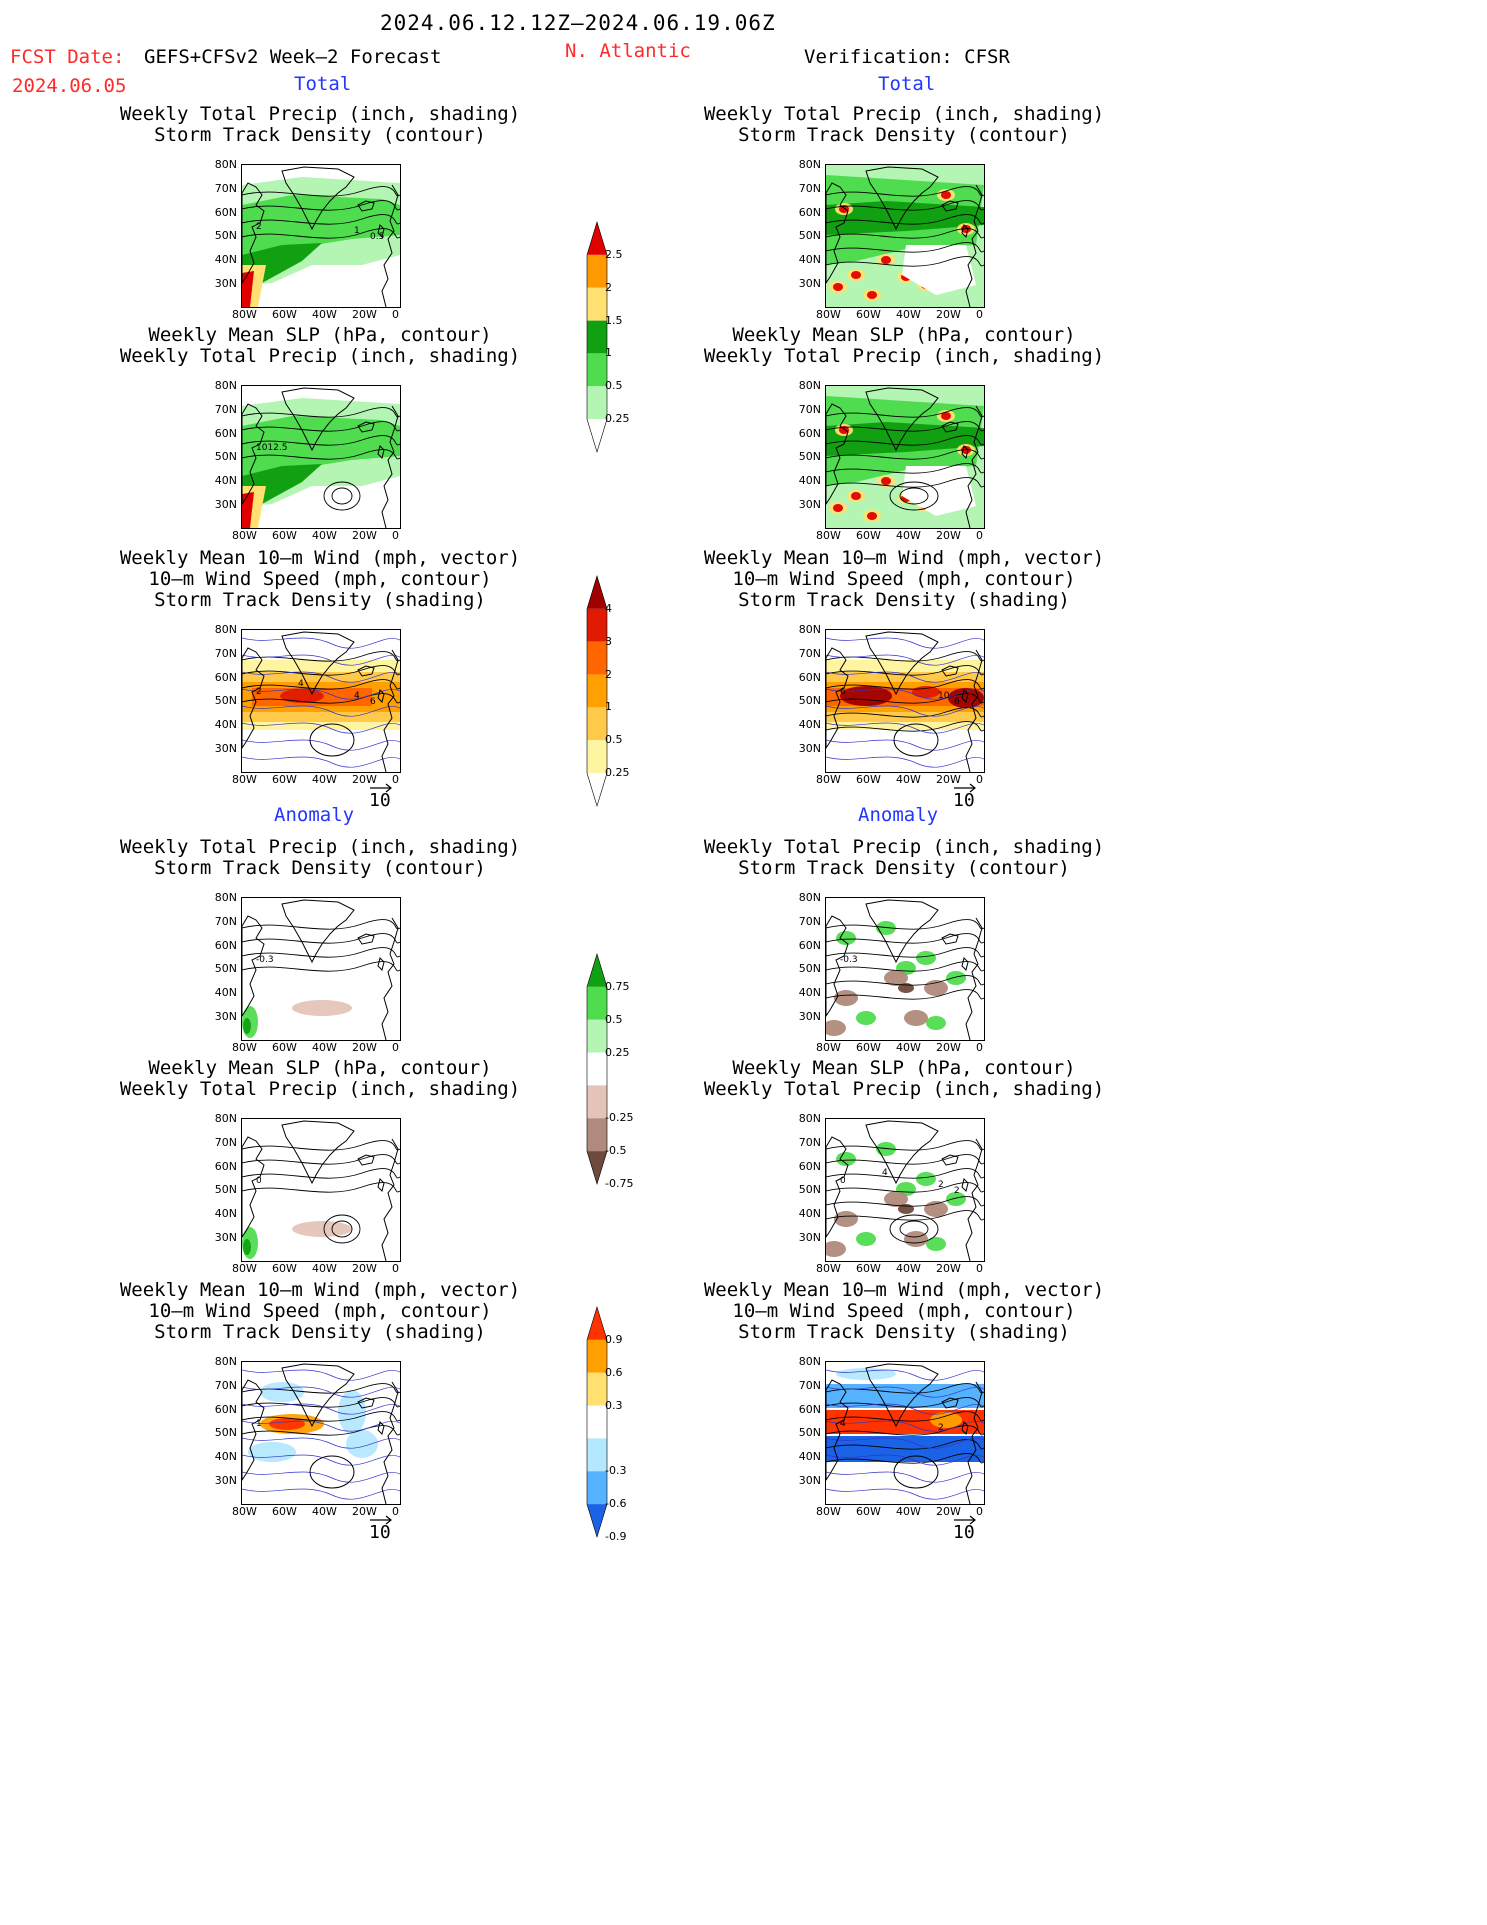  I want to click on contour-label: 4, so click(843, 1424).